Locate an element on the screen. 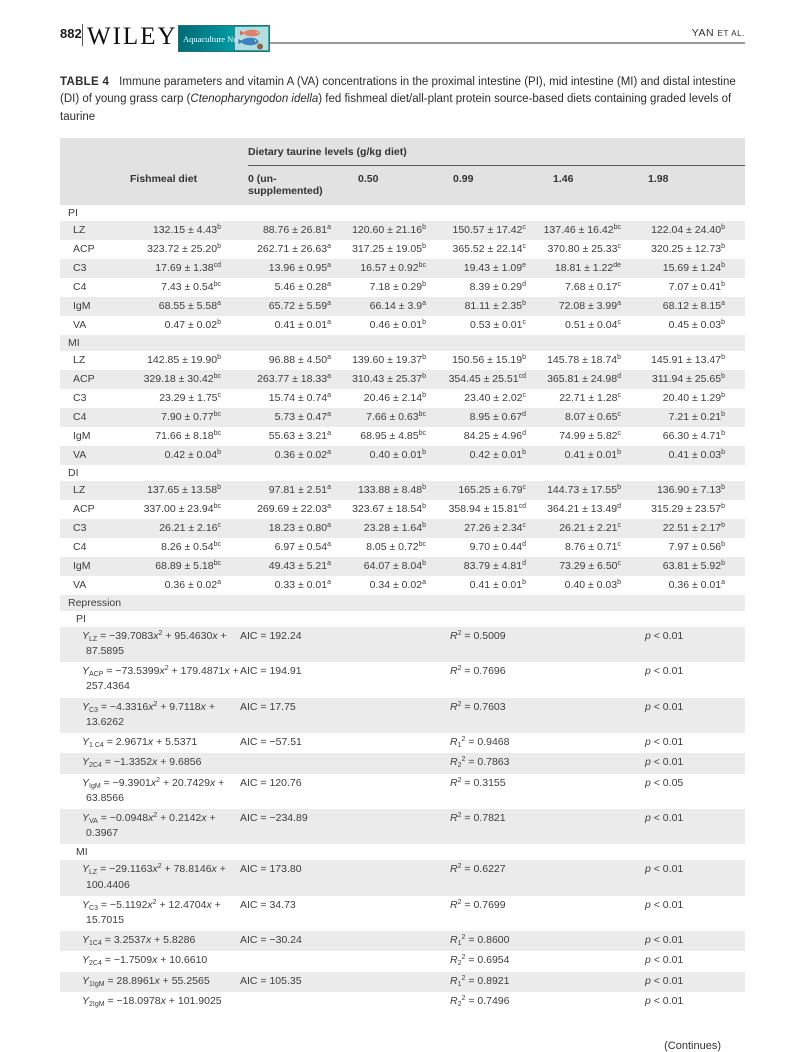 This screenshot has width=800, height=1052. value-cell: 315.29 ± 23.57b is located at coordinates (688, 509).